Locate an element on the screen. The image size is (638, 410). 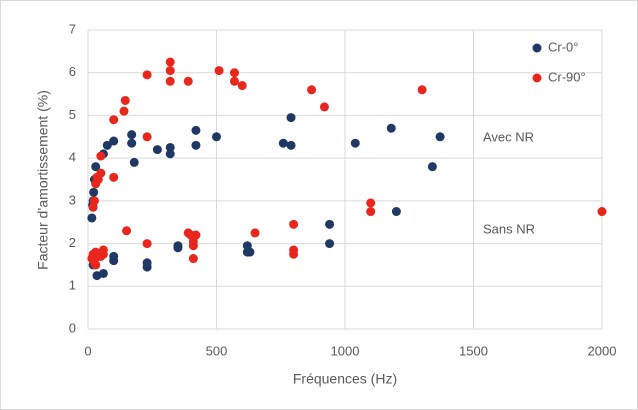
y-tick-label: 4 is located at coordinates (72, 157).